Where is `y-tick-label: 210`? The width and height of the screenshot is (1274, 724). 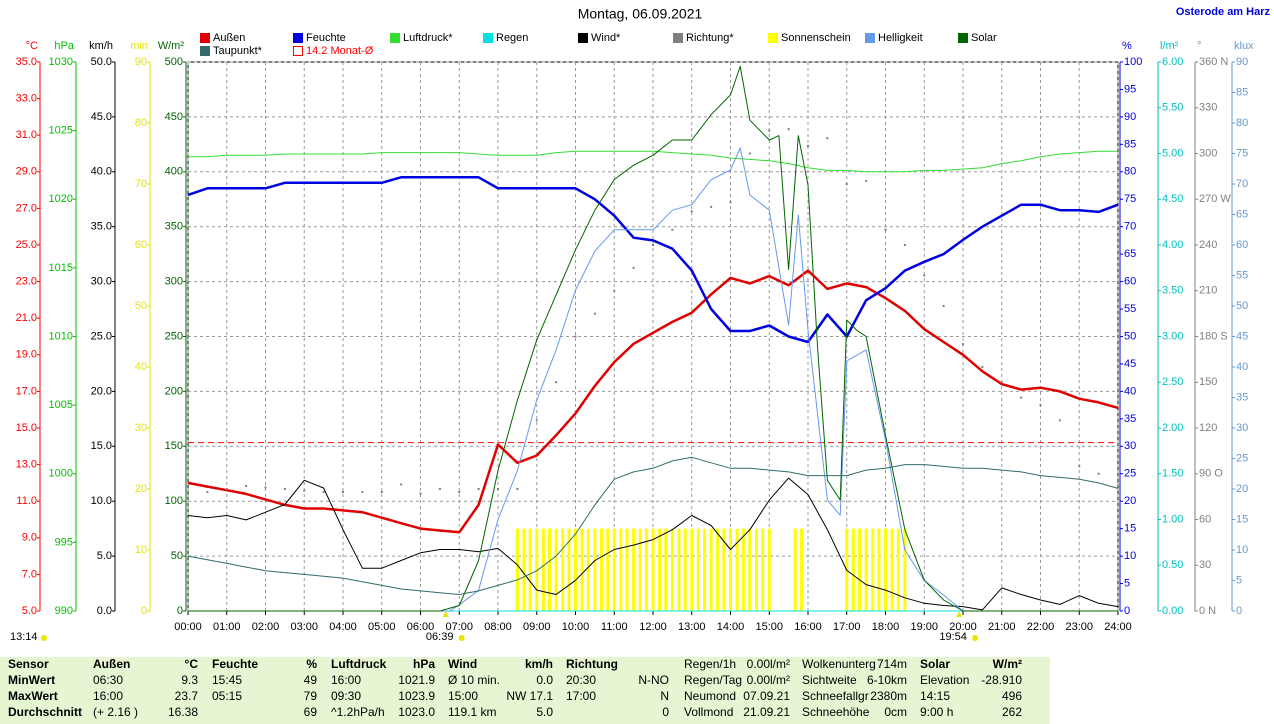 y-tick-label: 210 is located at coordinates (1208, 291).